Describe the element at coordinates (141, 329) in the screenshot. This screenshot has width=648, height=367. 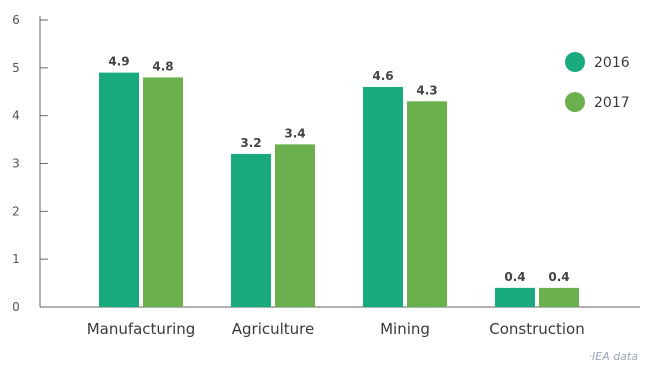
I see `x-tick-label: Manufacturing` at that location.